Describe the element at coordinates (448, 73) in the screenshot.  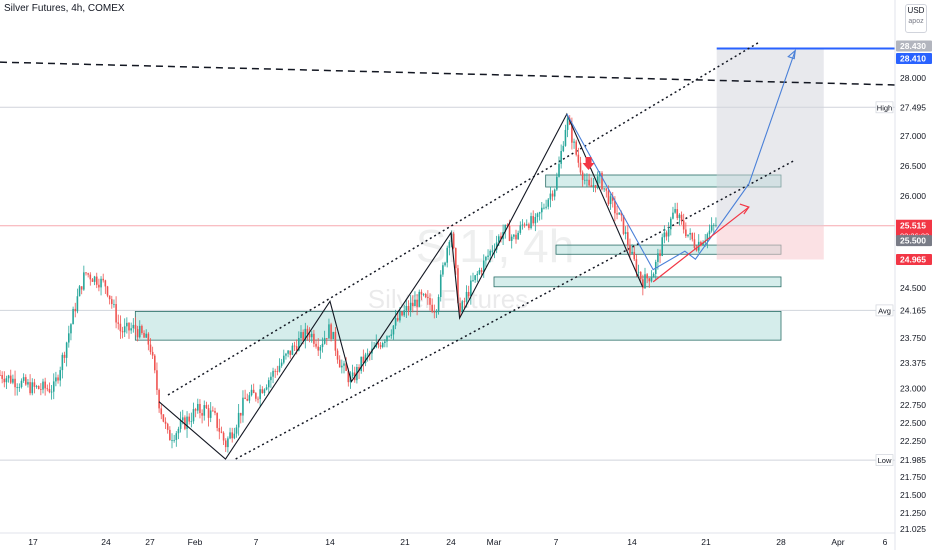
I see `dashed-trendline` at that location.